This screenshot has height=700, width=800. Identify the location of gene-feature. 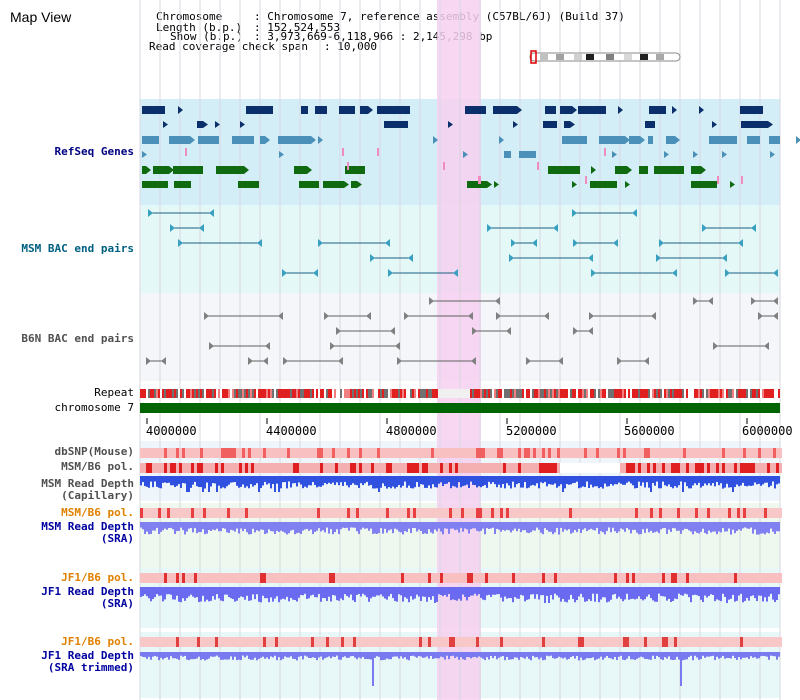
(230, 170).